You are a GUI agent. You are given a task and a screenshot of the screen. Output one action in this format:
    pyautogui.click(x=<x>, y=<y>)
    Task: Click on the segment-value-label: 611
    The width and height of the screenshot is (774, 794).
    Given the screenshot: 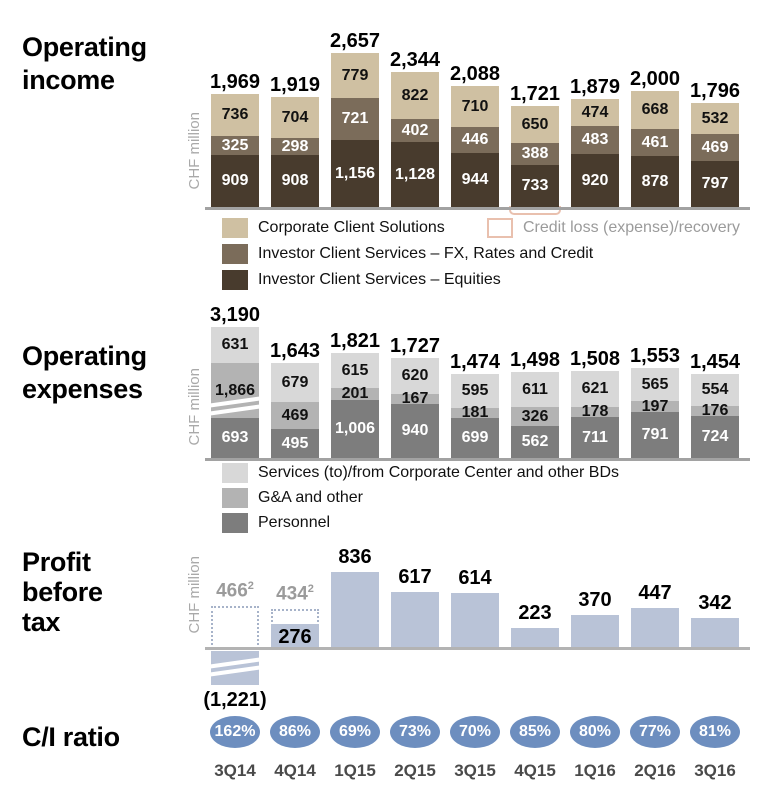 What is the action you would take?
    pyautogui.click(x=535, y=389)
    